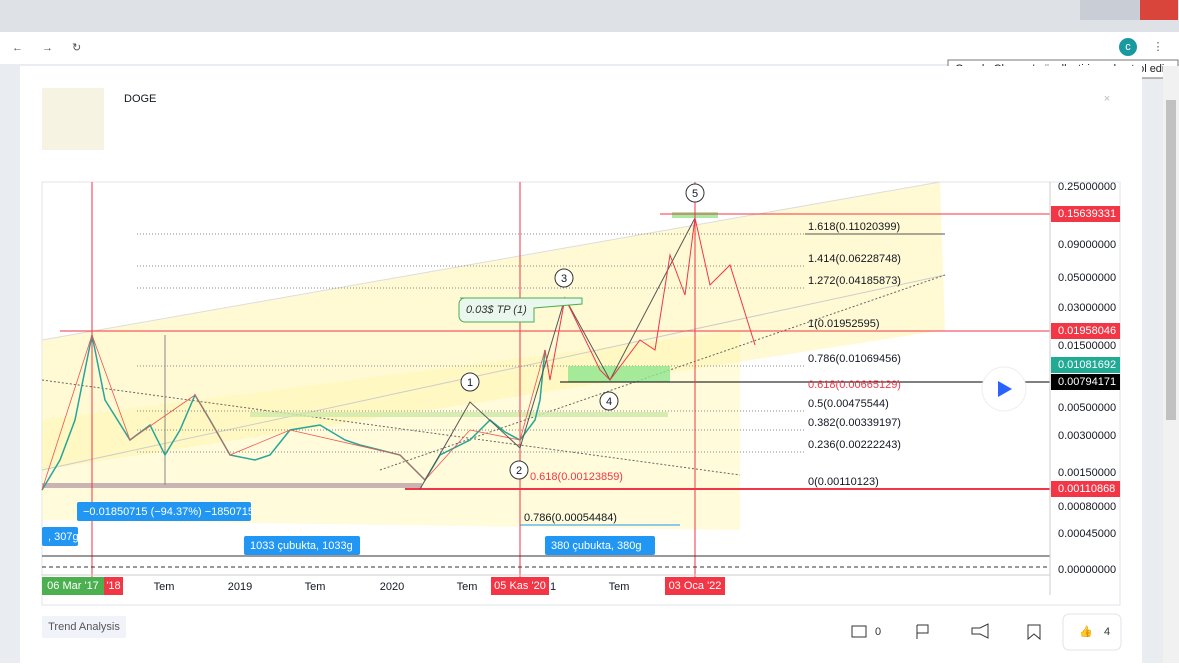  What do you see at coordinates (843, 482) in the screenshot?
I see `fib-label: 0(0.00110123)` at bounding box center [843, 482].